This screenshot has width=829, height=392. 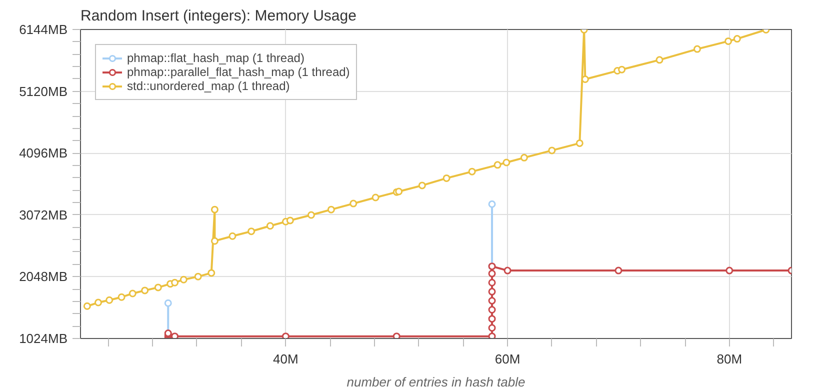 What do you see at coordinates (238, 72) in the screenshot?
I see `legend-label: phmap::parallel_flat_hash_map (1 thread)` at bounding box center [238, 72].